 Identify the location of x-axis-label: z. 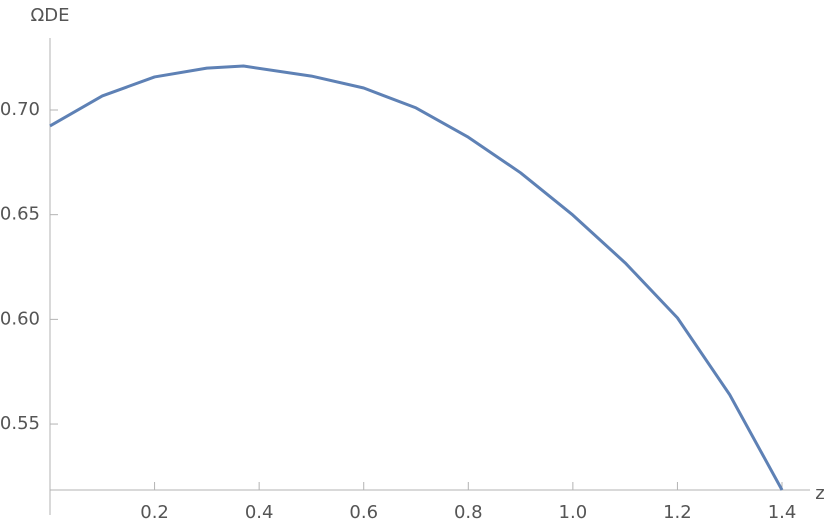
(819, 493).